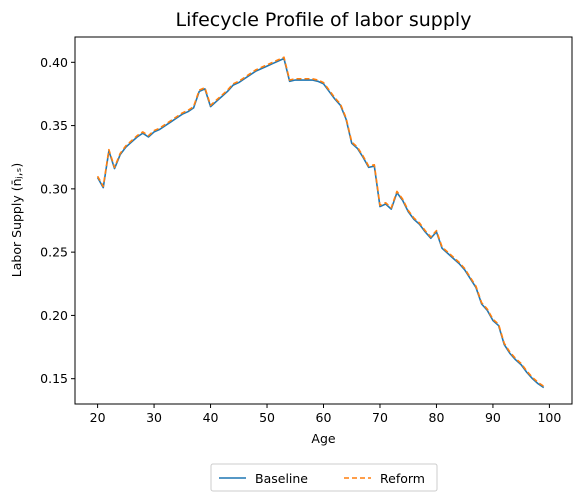  Describe the element at coordinates (281, 478) in the screenshot. I see `legend-label-baseline: Baseline` at that location.